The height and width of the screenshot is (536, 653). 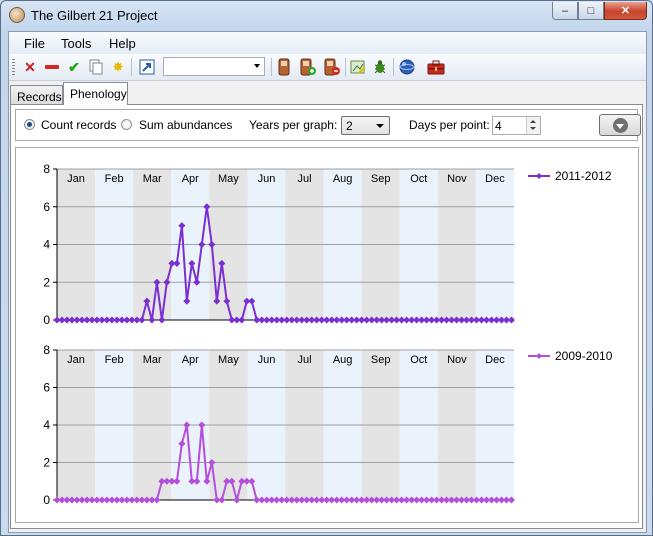 I want to click on sum-abundances-radio, so click(x=126, y=124).